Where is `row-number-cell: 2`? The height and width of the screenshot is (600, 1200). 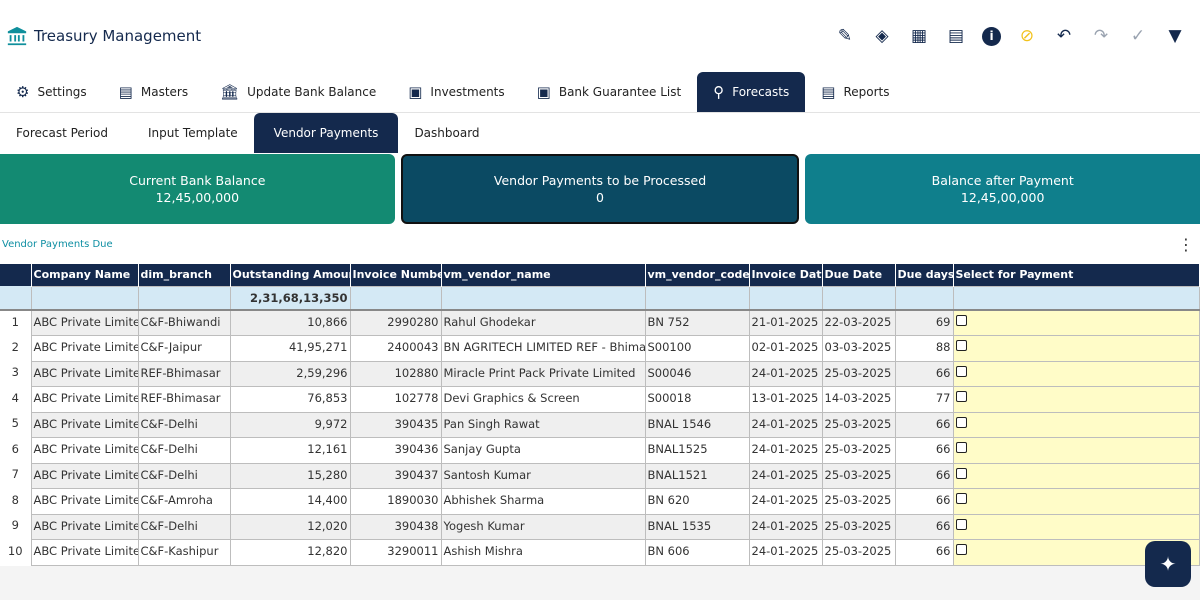 row-number-cell: 2 is located at coordinates (15, 348).